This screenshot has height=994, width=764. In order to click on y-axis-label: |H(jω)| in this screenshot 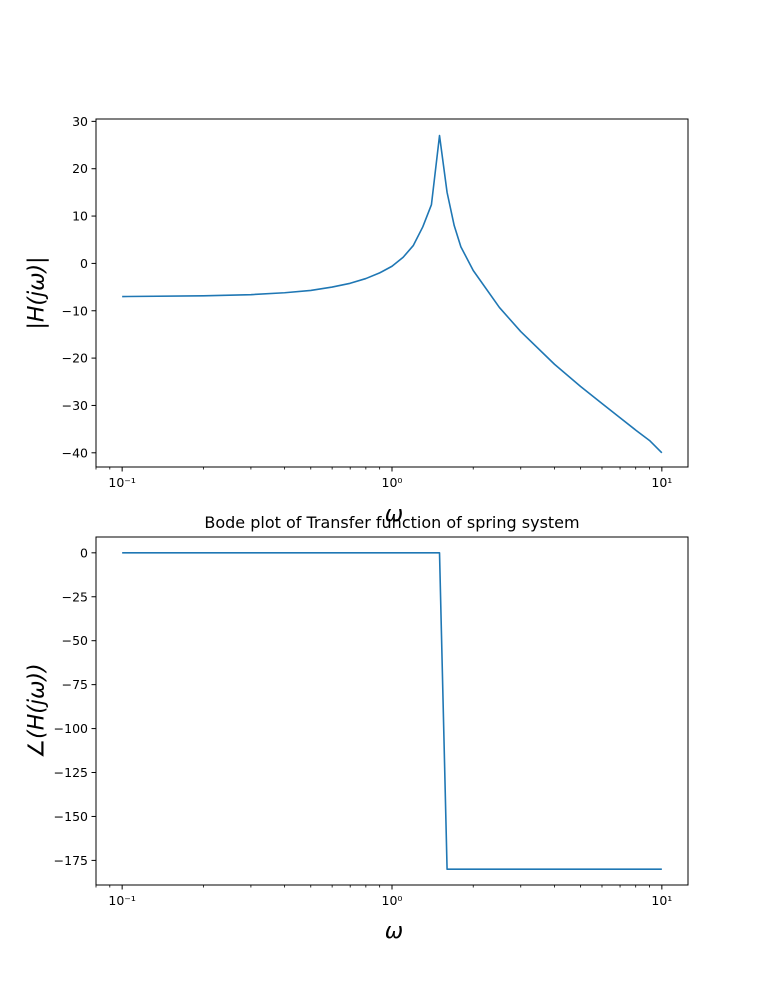, I will do `click(37, 292)`.